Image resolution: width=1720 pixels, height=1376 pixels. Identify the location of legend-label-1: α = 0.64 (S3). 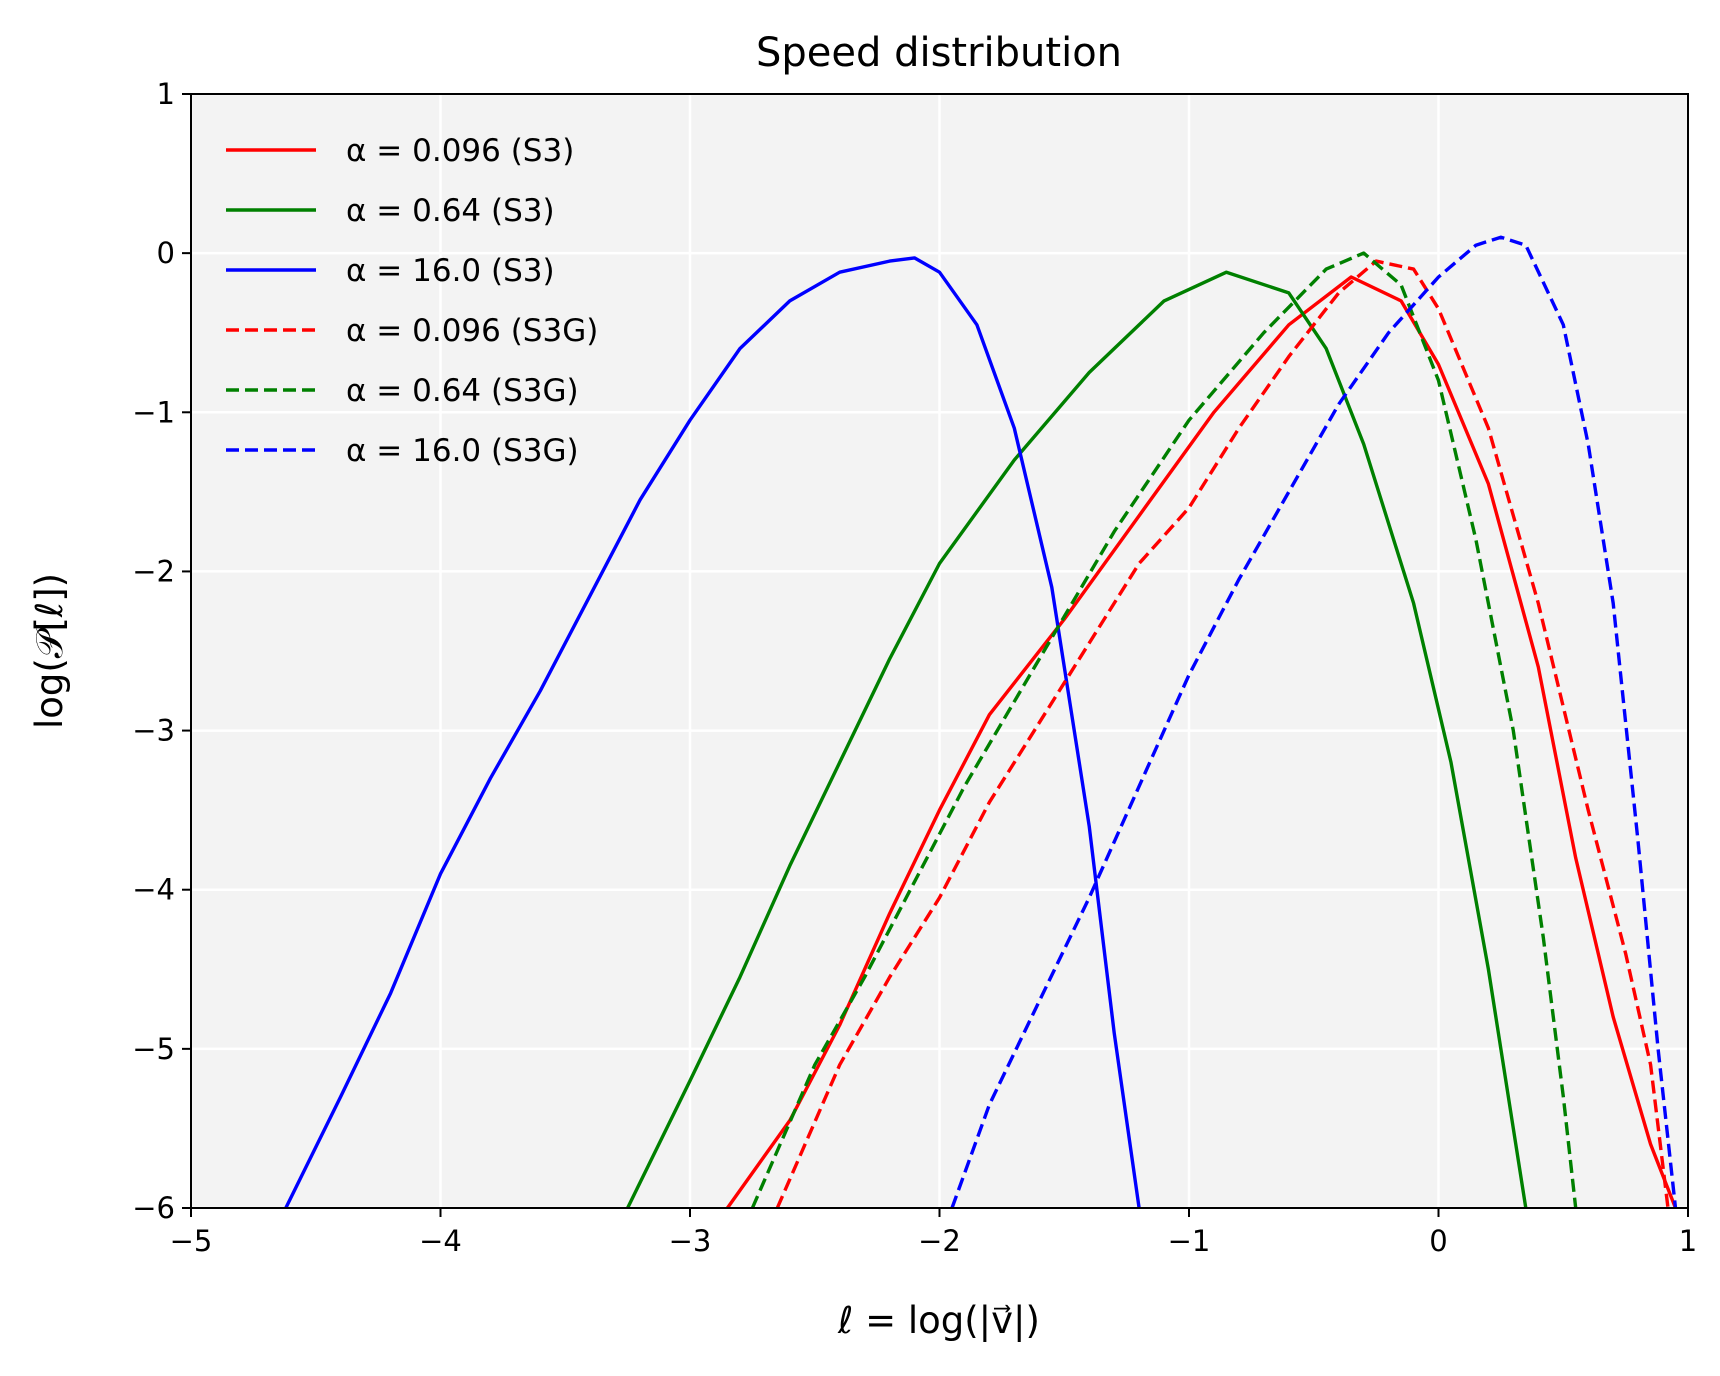
(450, 211).